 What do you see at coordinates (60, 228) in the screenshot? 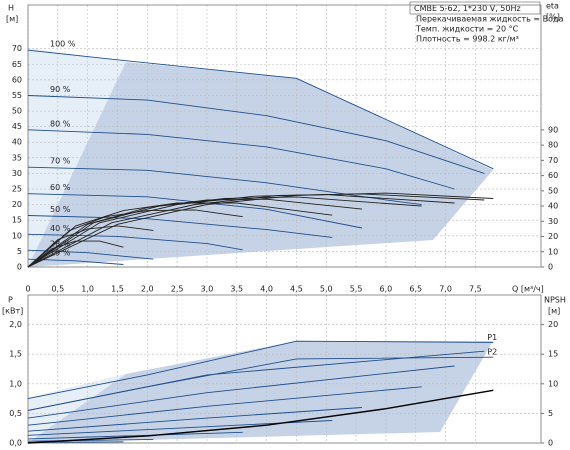
I see `speed-label: 40 %` at bounding box center [60, 228].